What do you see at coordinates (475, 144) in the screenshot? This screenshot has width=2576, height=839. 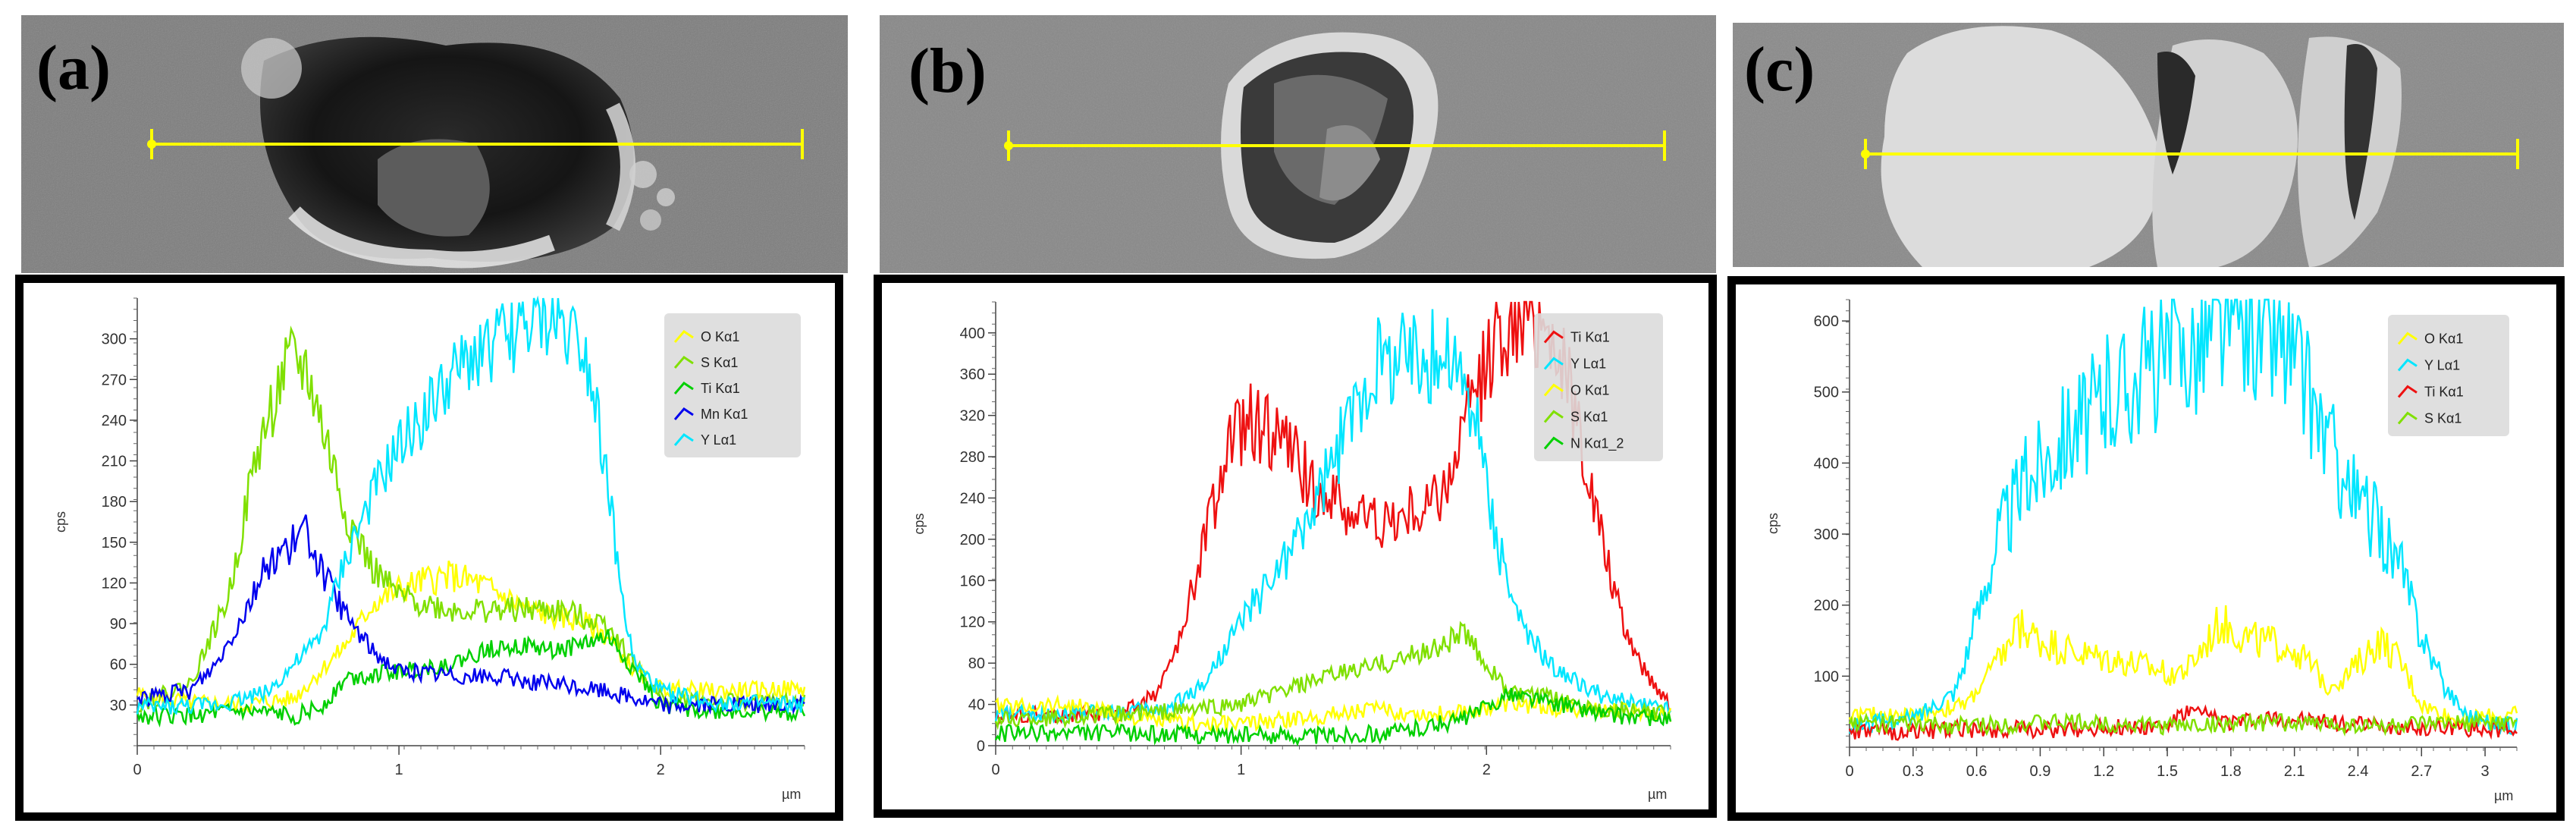 I see `scan-line-a` at bounding box center [475, 144].